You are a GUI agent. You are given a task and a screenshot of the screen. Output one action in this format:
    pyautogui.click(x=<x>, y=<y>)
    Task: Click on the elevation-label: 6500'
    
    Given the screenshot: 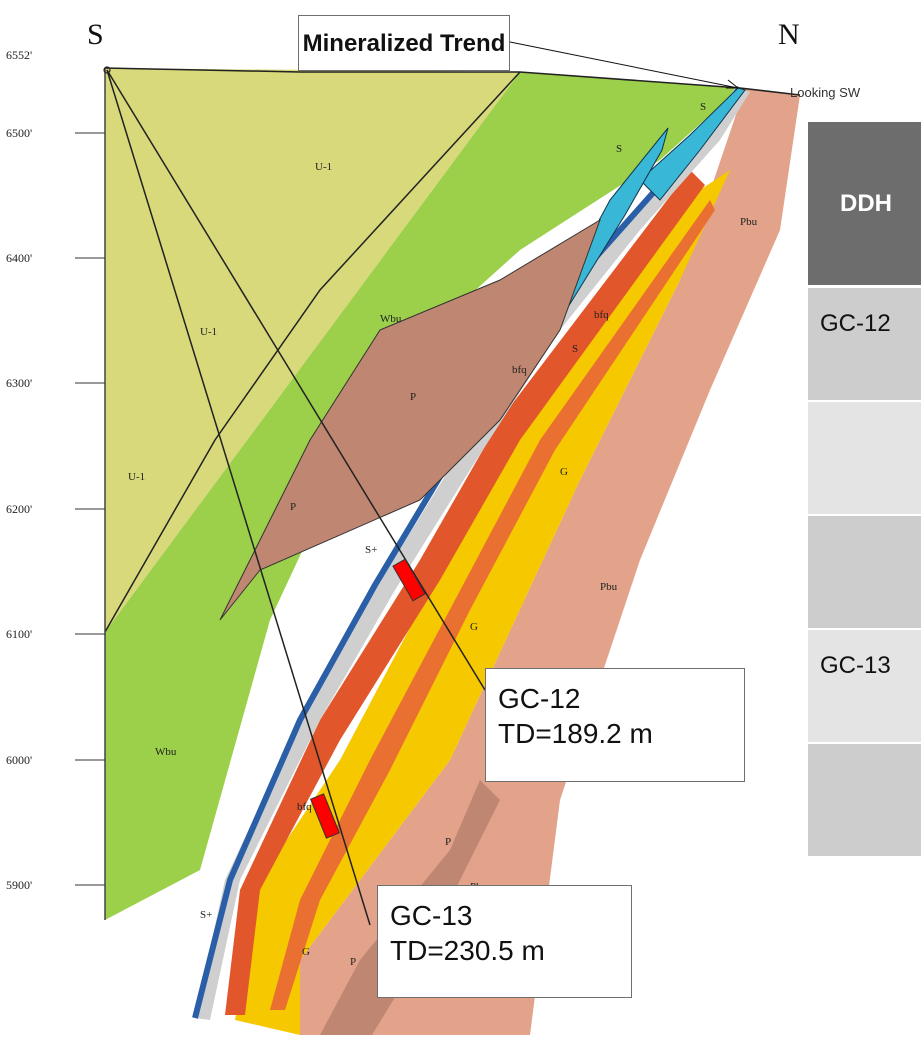 What is the action you would take?
    pyautogui.click(x=19, y=133)
    